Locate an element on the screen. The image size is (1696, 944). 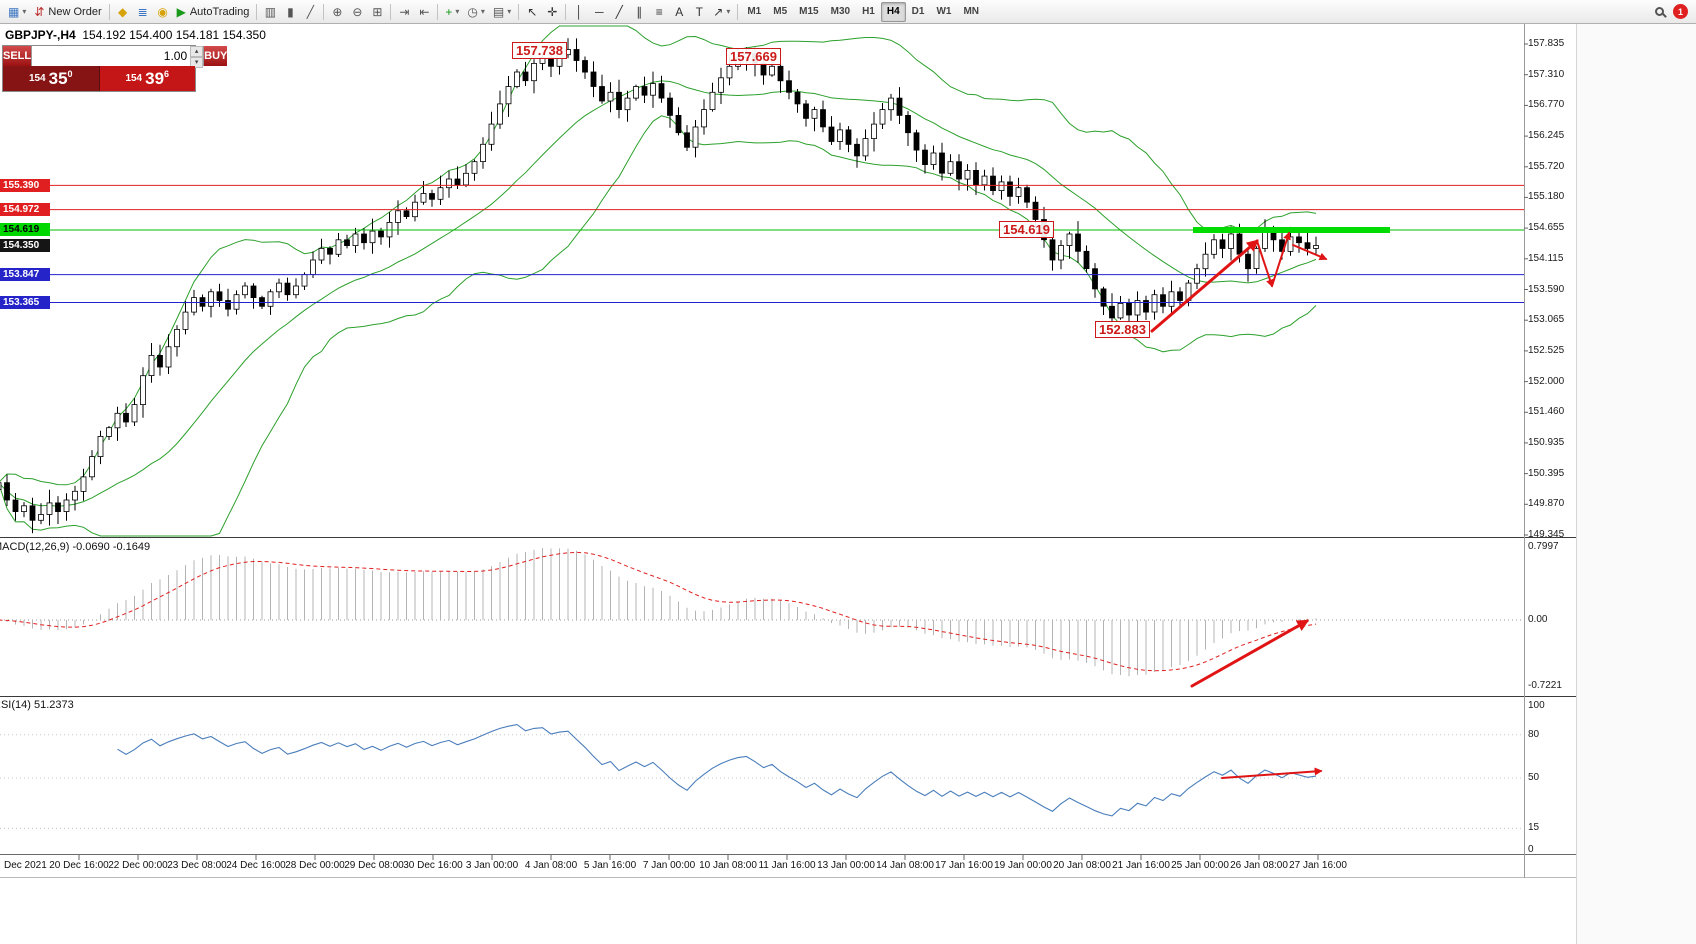
price-axis-label: 156.245 is located at coordinates (1546, 136).